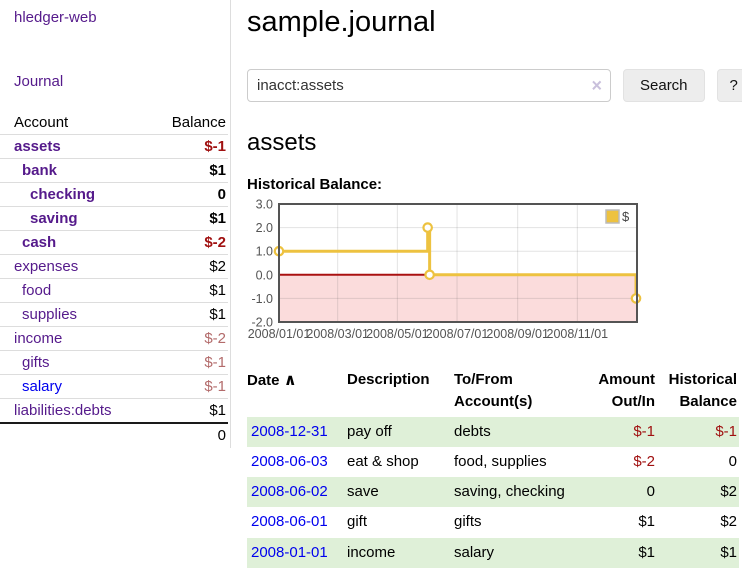  I want to click on transaction-date-link: 2008-06-03, so click(289, 461).